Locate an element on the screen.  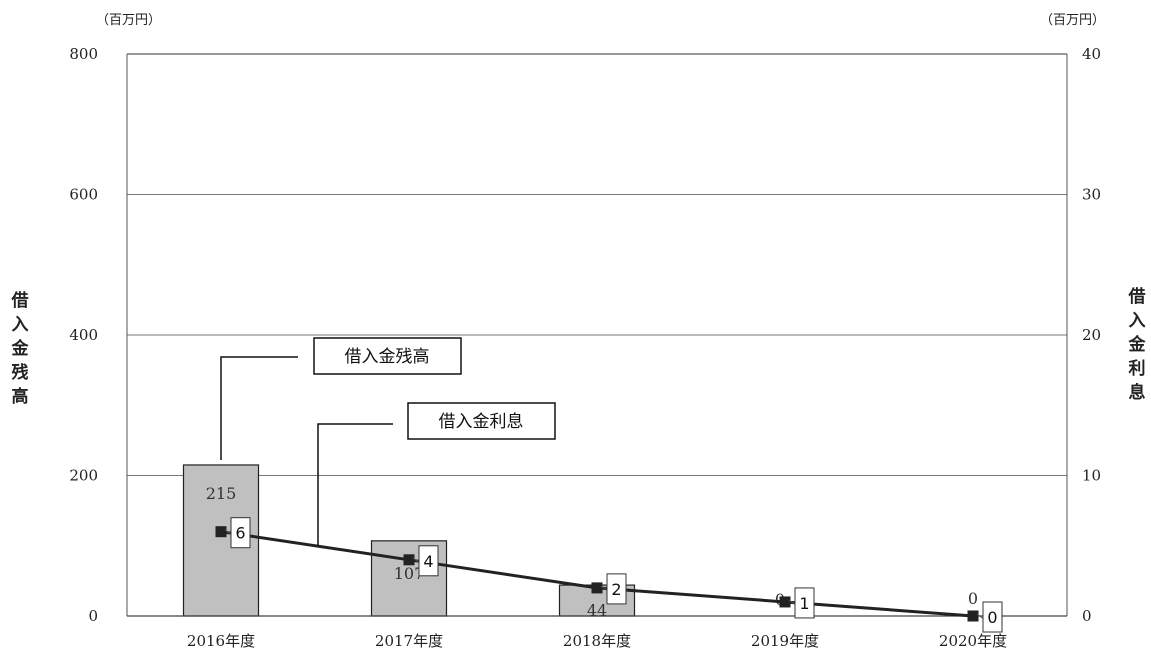
legend-callout-line: 借入金利息 is located at coordinates (436, 474).